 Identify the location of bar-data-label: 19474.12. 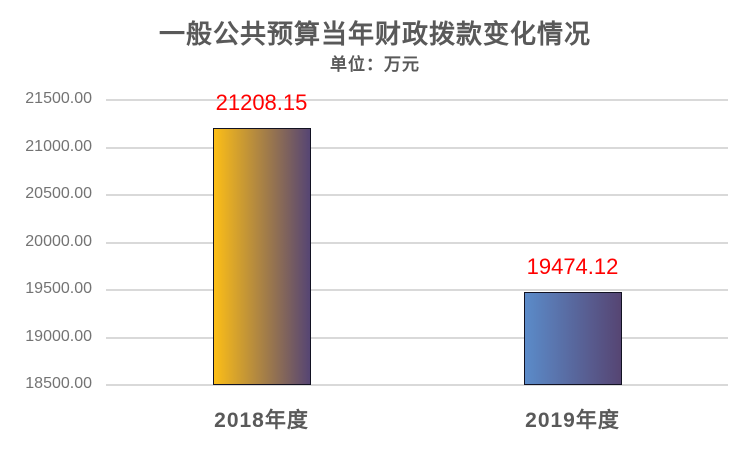
(572, 267).